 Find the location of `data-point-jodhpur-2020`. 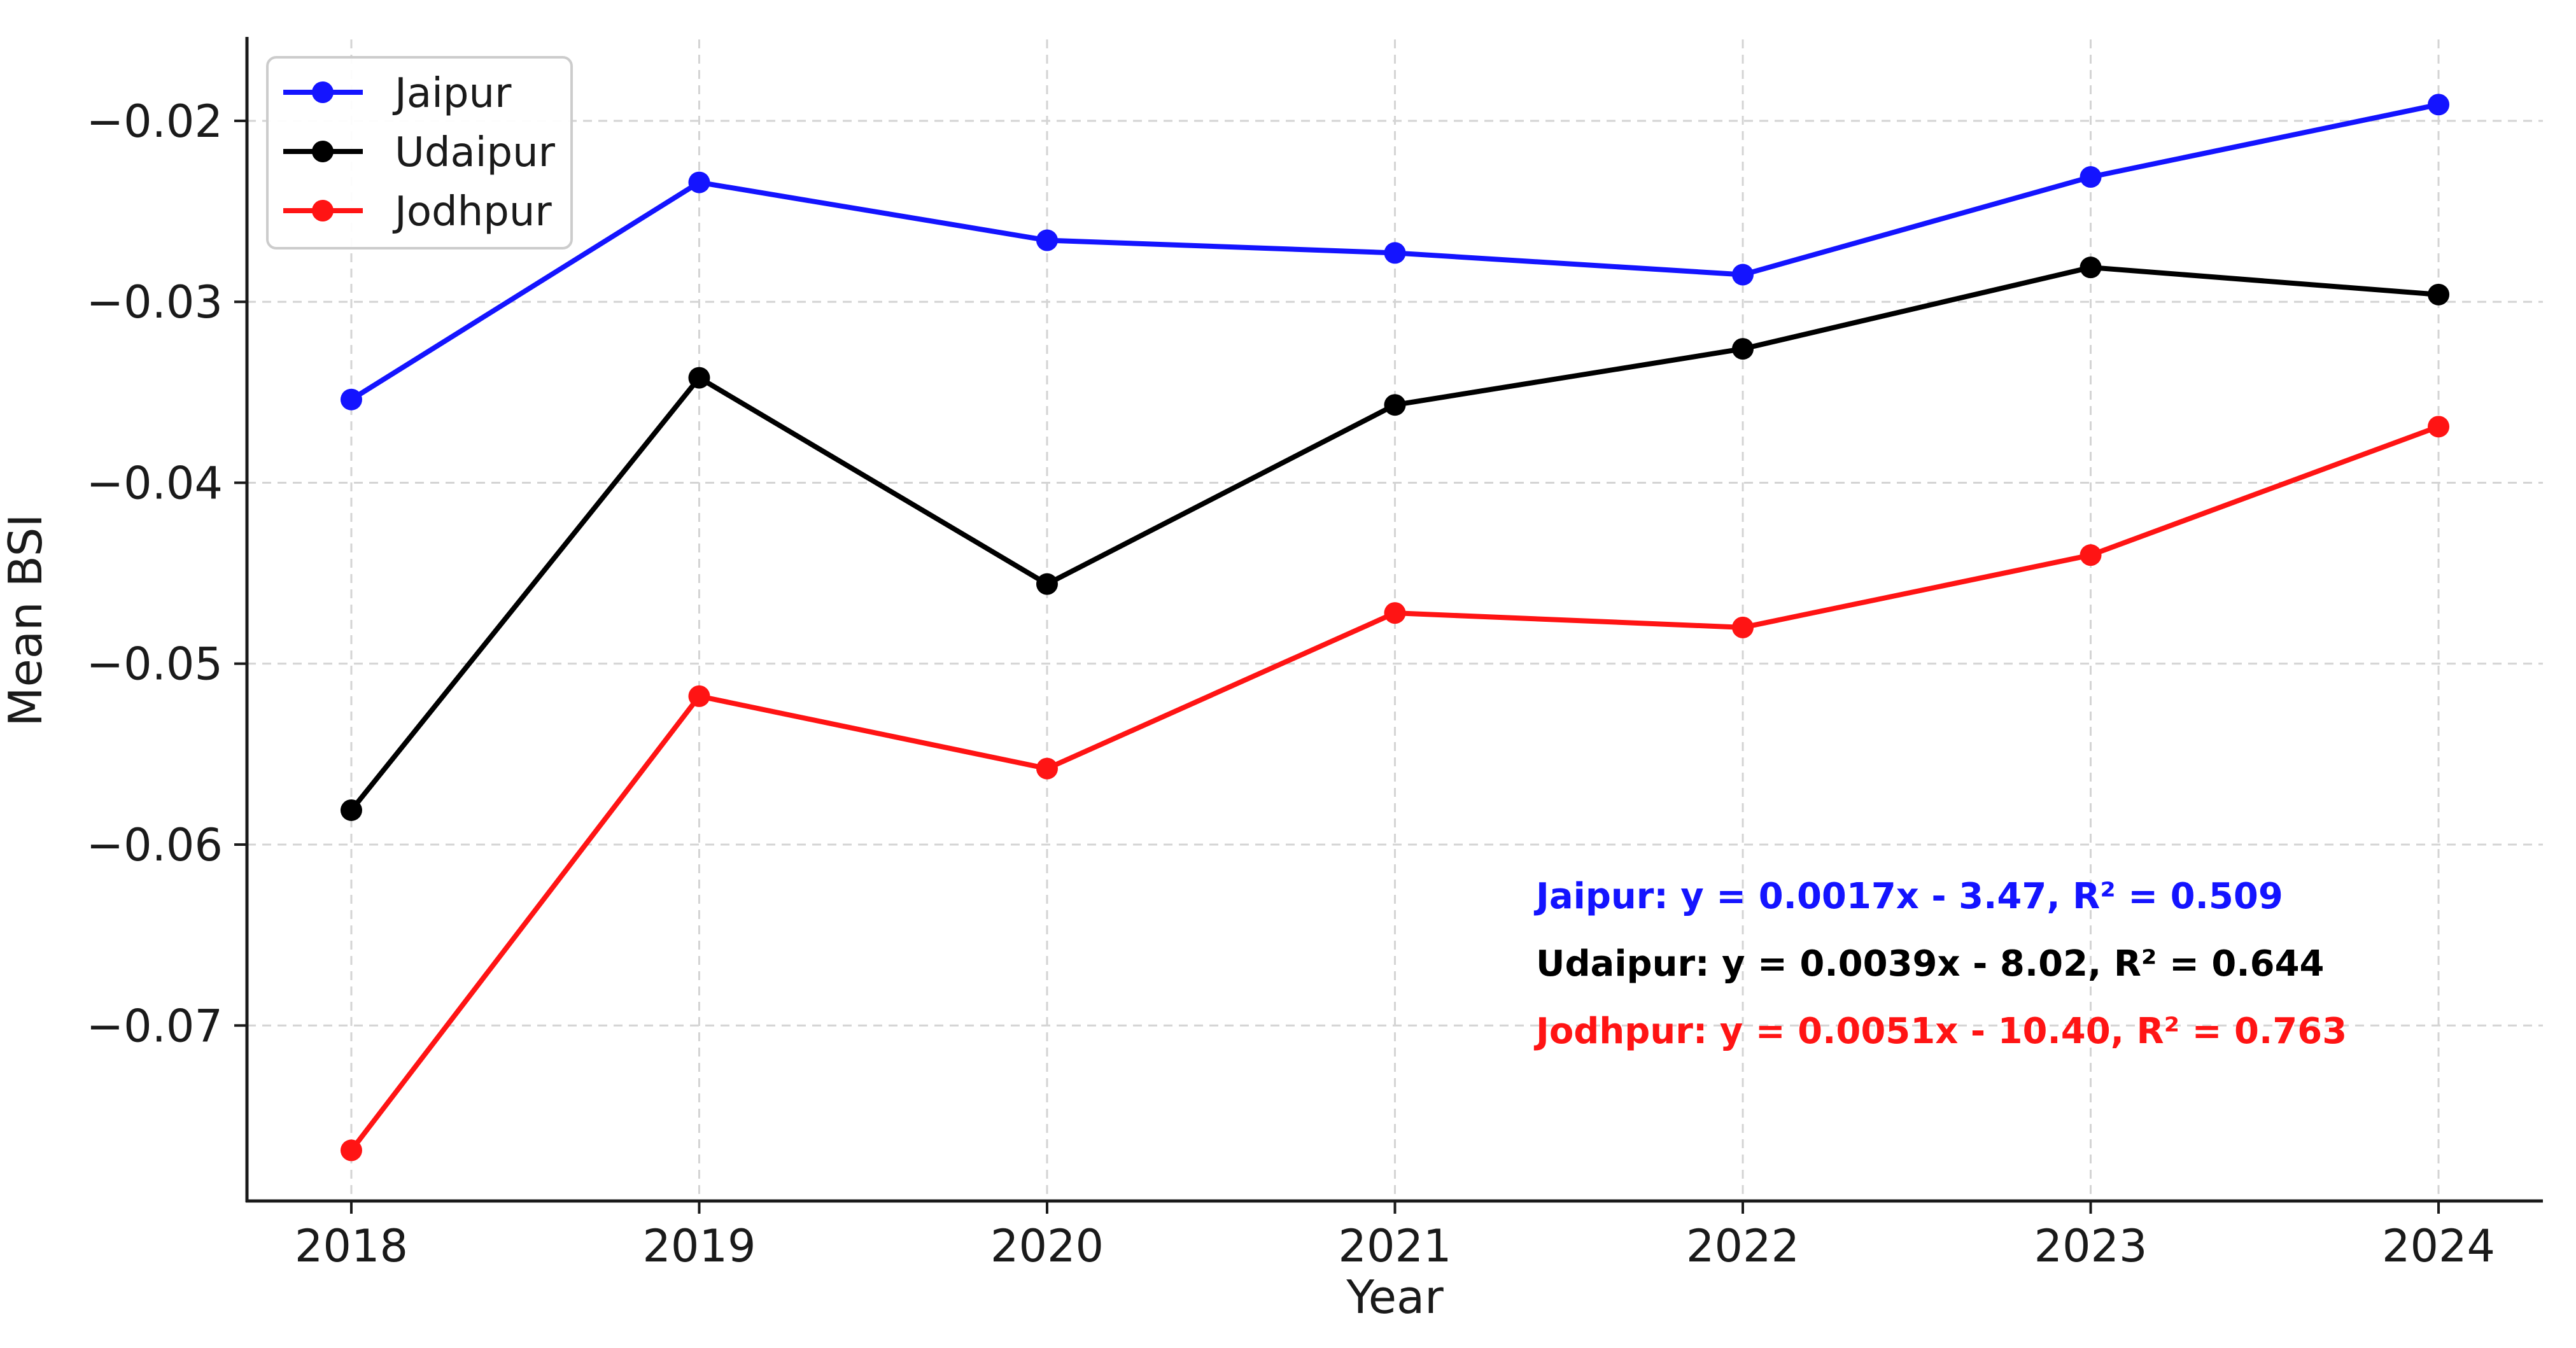

data-point-jodhpur-2020 is located at coordinates (1047, 768).